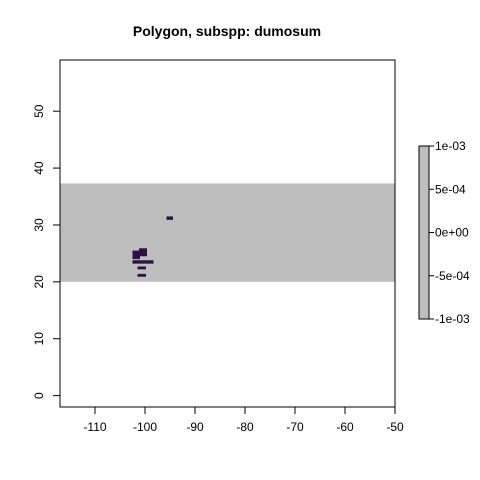 The height and width of the screenshot is (480, 480). I want to click on x-tick-label: -110, so click(94, 427).